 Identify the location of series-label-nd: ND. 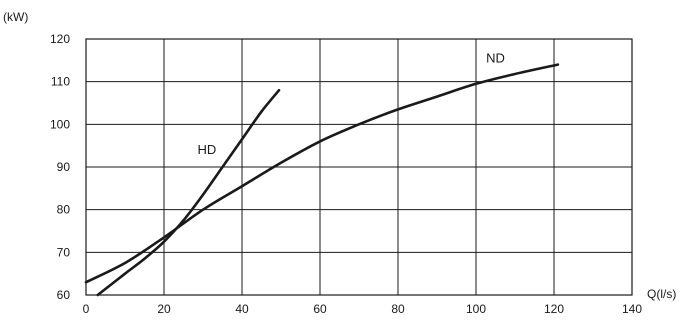
(495, 57).